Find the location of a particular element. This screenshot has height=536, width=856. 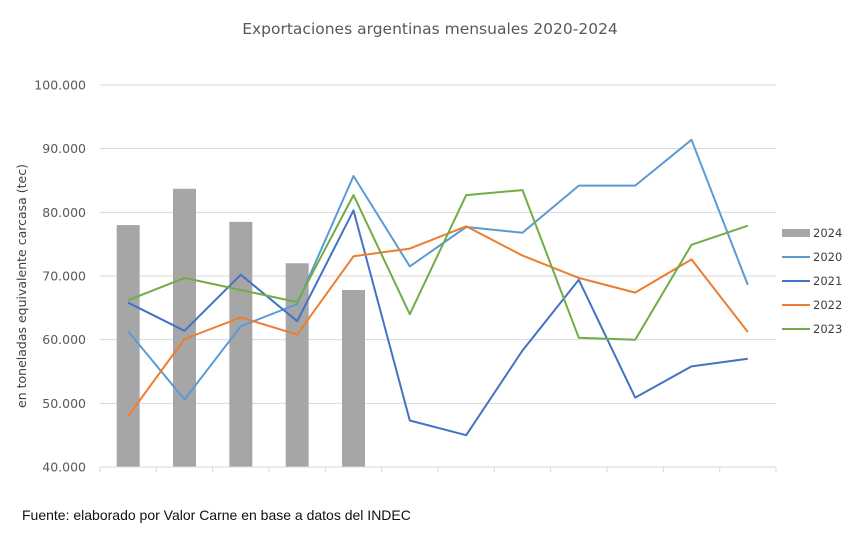

y-tick-label: 70.000 is located at coordinates (64, 276).